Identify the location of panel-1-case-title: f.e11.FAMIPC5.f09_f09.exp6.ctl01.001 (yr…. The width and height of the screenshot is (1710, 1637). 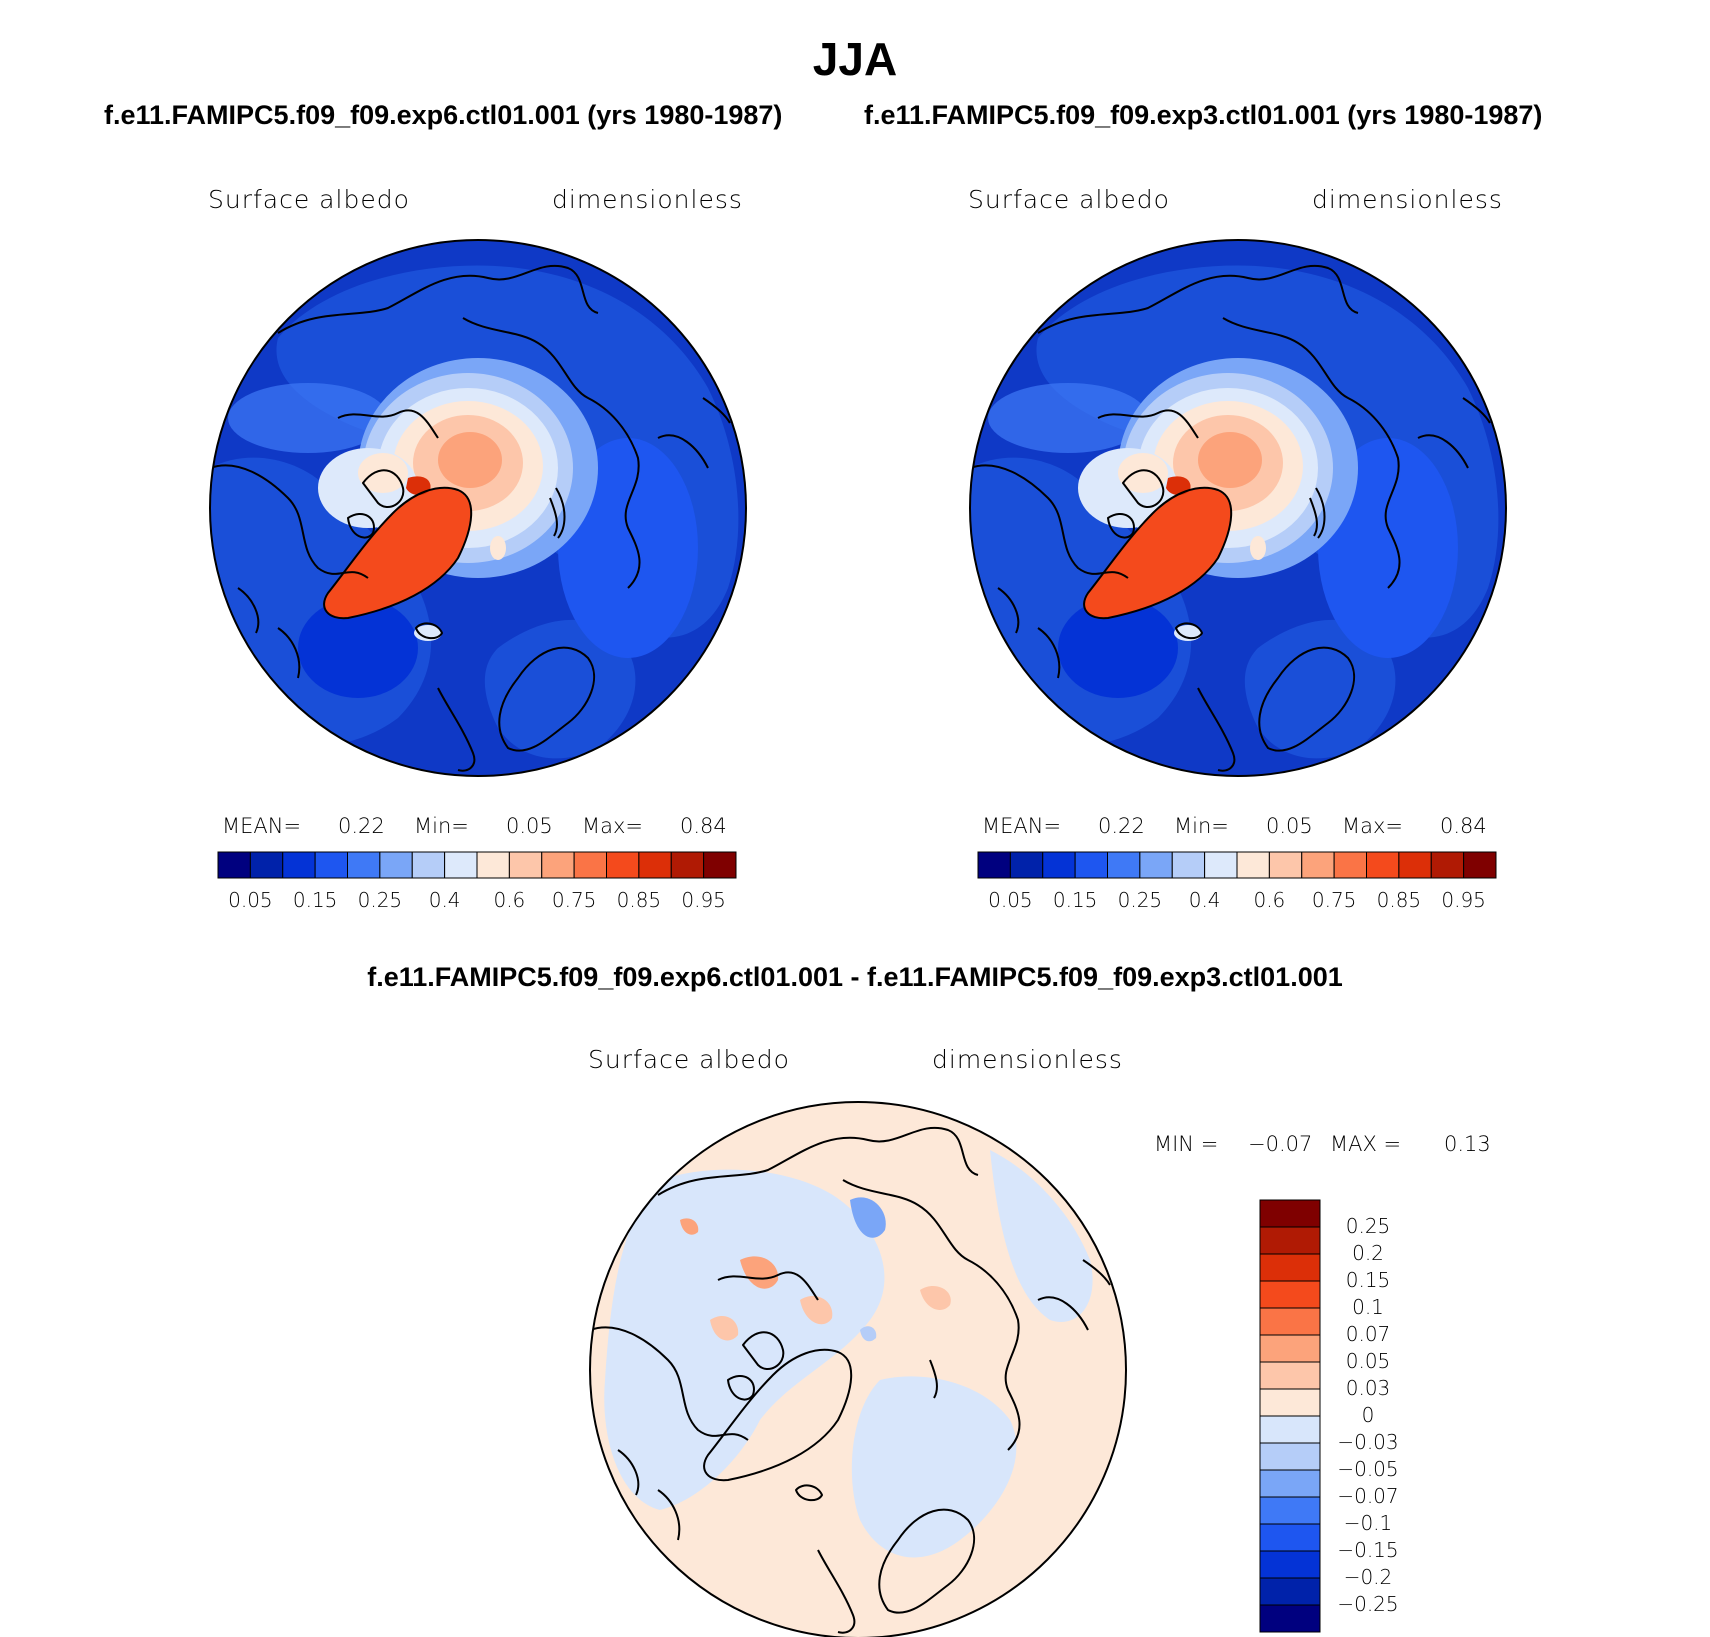
(443, 115).